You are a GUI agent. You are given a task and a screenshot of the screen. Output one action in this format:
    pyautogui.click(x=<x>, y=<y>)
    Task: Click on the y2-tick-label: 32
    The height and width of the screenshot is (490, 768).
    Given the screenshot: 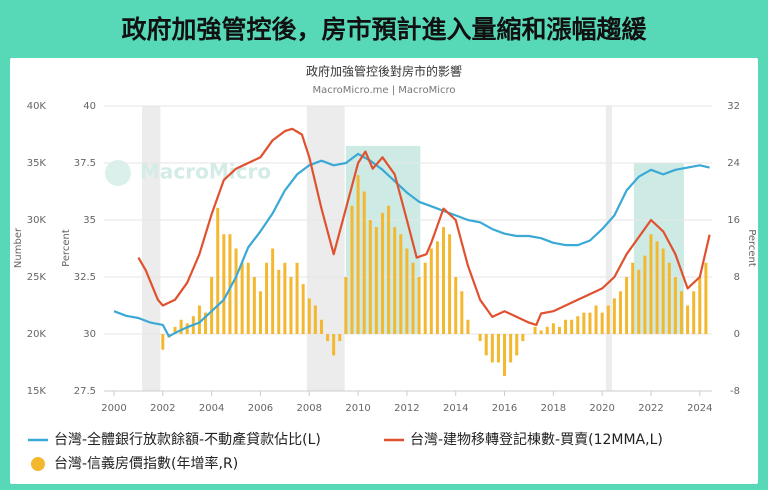 What is the action you would take?
    pyautogui.click(x=733, y=106)
    